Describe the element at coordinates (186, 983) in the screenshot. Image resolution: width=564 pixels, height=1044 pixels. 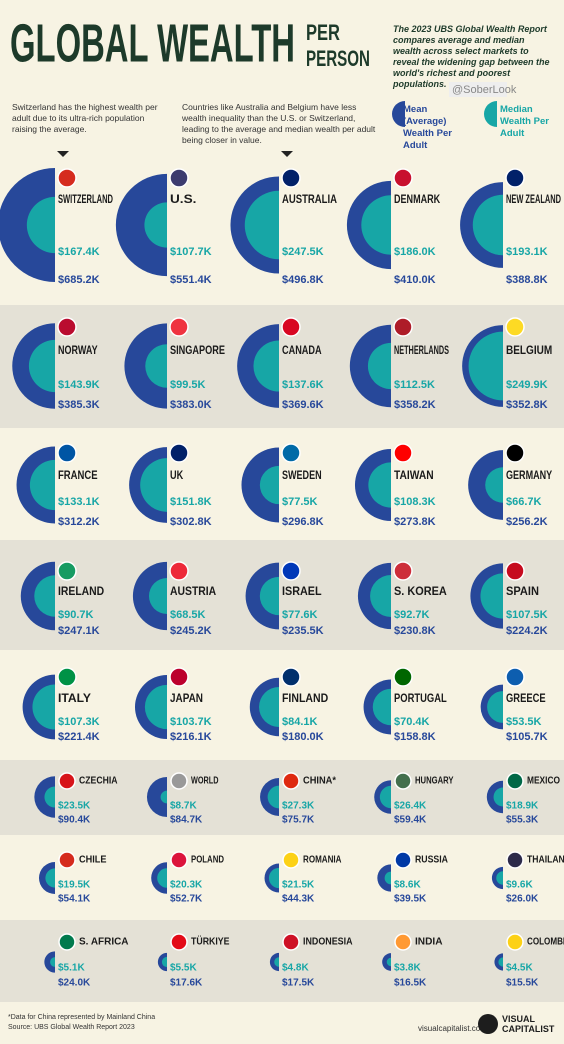
I see `mean-label: $17.6K` at that location.